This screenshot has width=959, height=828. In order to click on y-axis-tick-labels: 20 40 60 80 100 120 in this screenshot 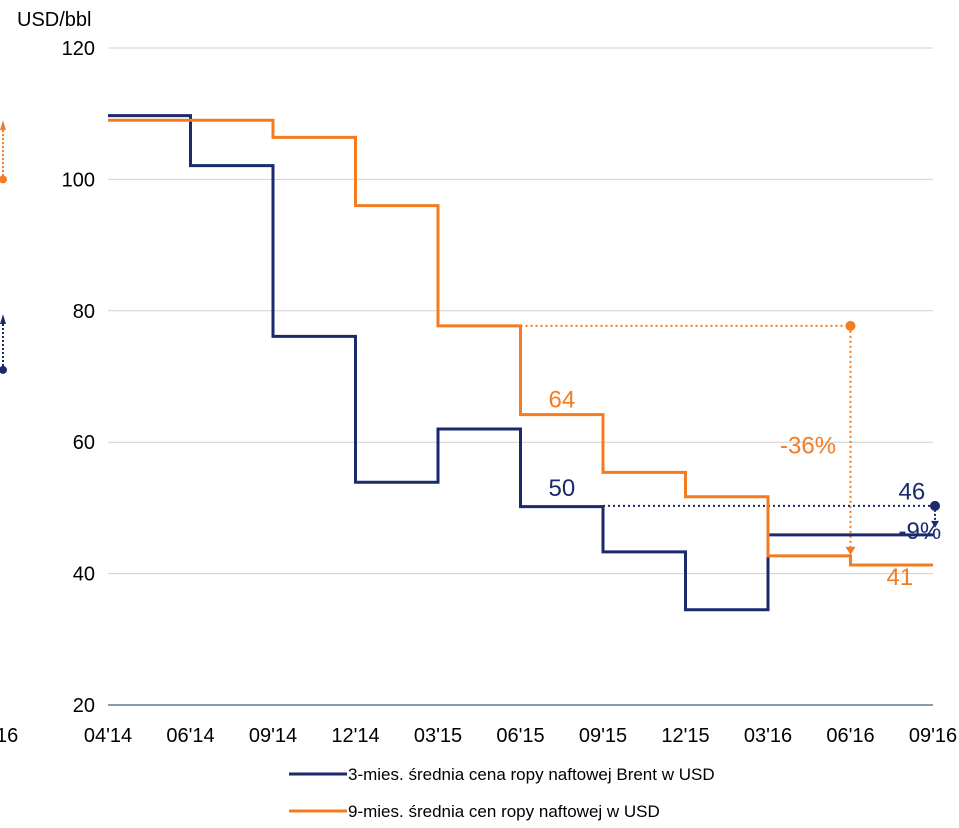, I will do `click(78, 377)`.